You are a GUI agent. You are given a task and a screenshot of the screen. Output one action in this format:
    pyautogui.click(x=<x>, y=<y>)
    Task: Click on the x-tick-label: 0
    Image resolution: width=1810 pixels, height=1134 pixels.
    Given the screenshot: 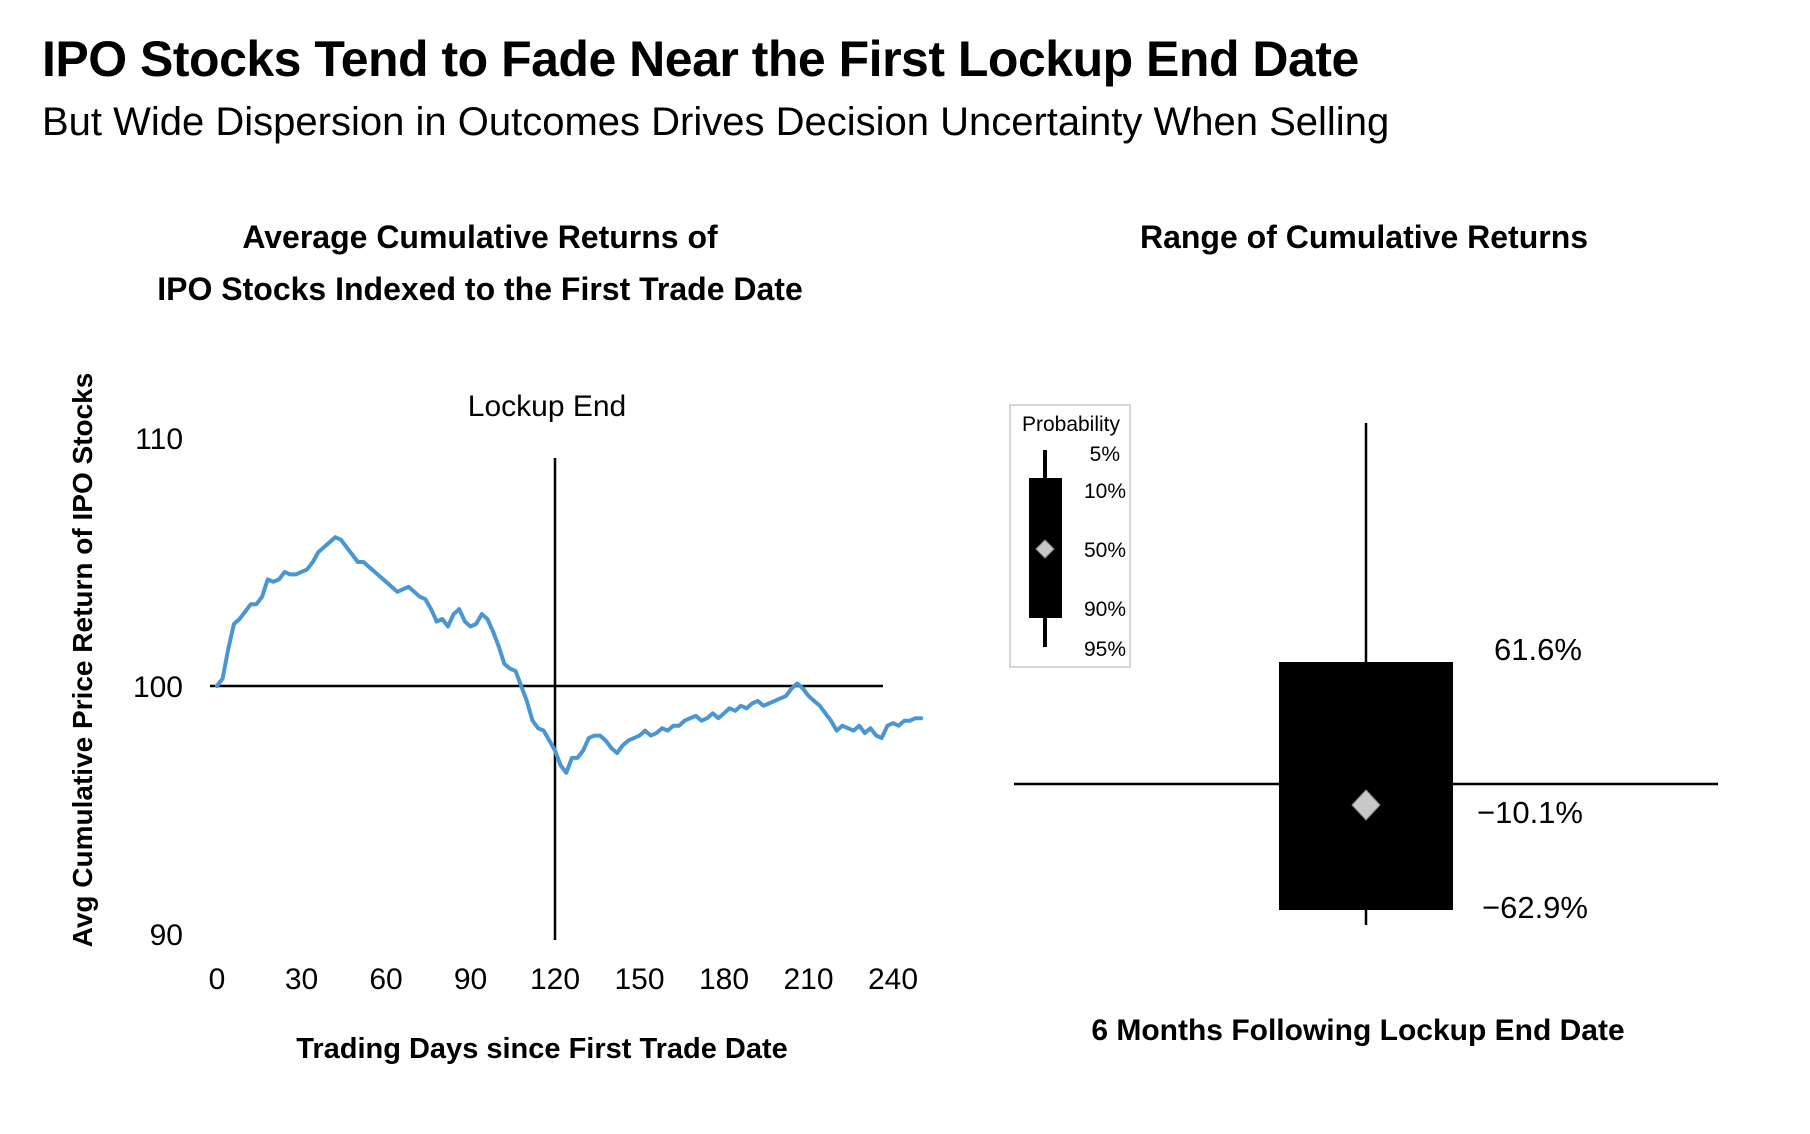 What is the action you would take?
    pyautogui.click(x=217, y=979)
    